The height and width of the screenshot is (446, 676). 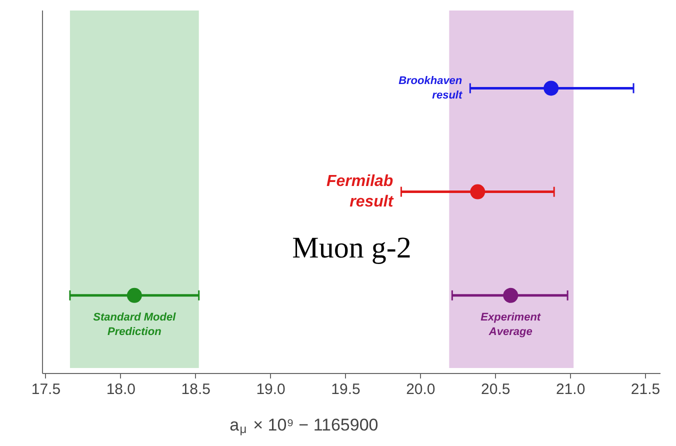 I want to click on x-tick-label: 18.0, so click(x=121, y=389).